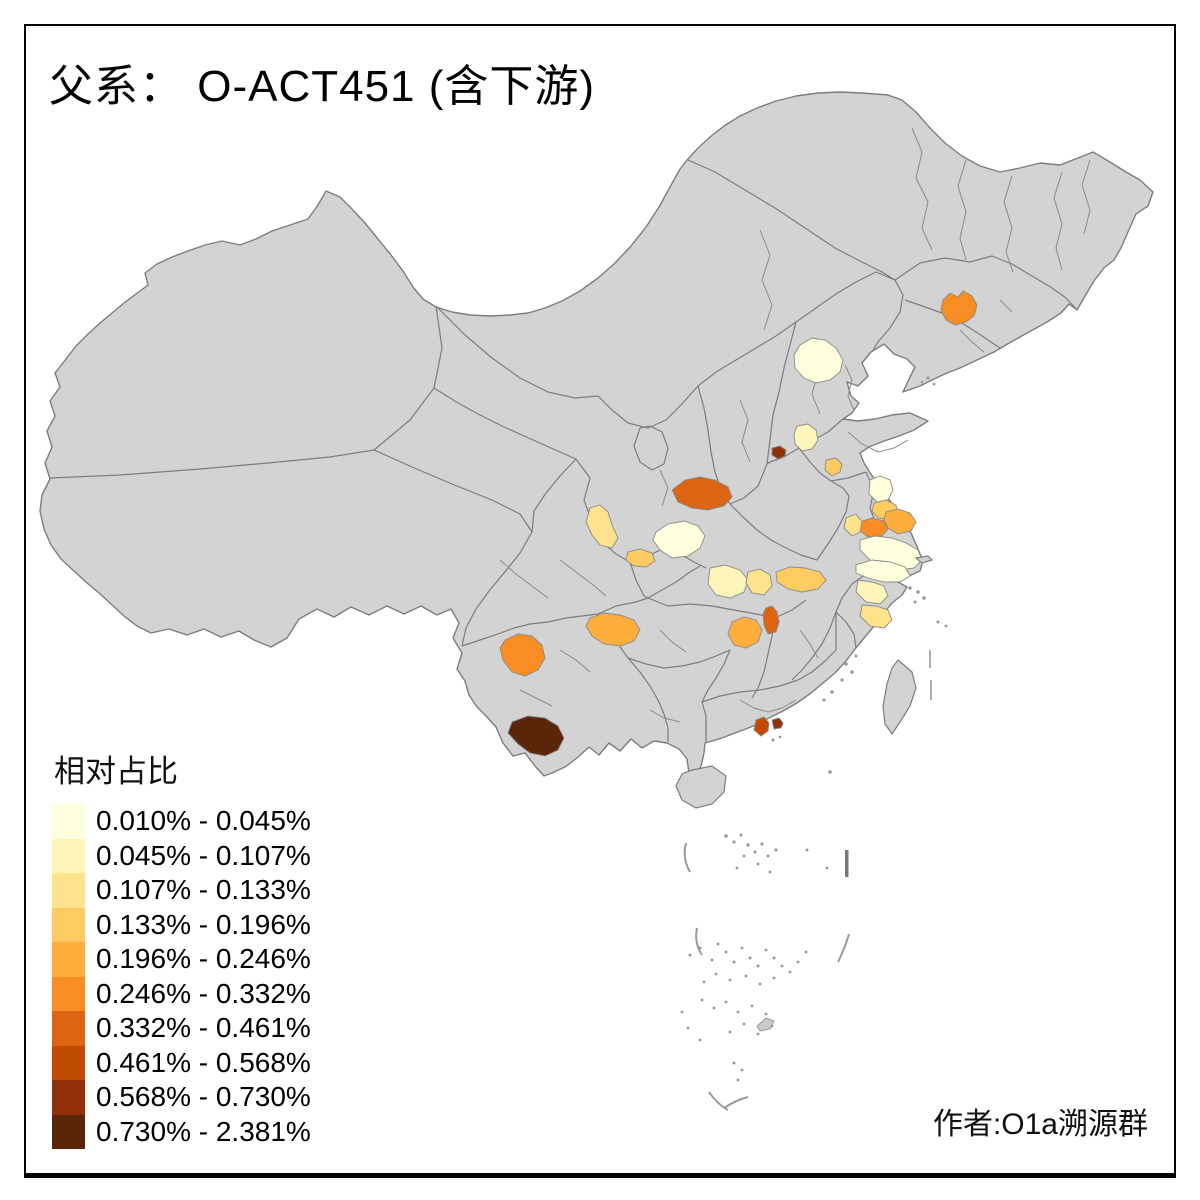  I want to click on region-zhejiang-south, so click(876, 616).